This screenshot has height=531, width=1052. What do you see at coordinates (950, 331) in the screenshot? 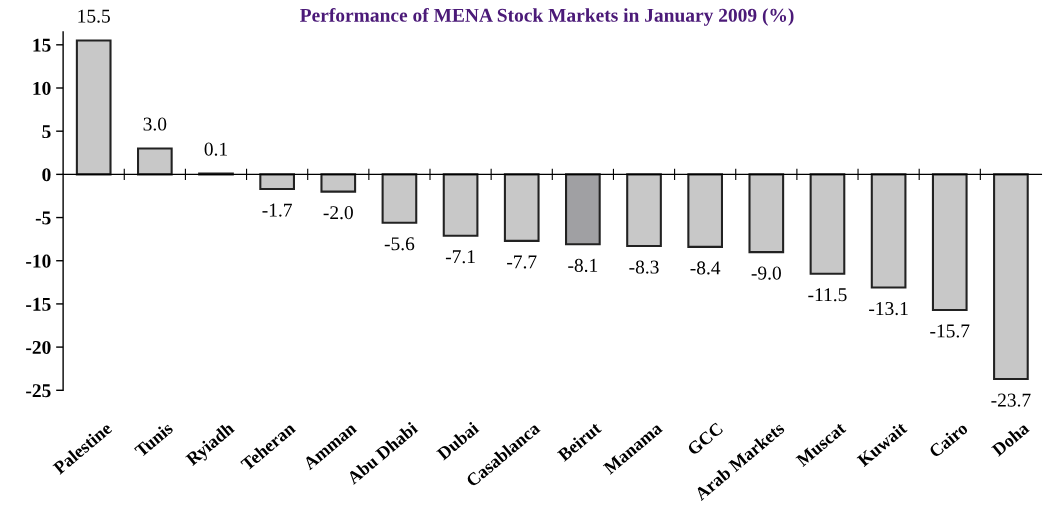
I see `data-label: -15.7` at bounding box center [950, 331].